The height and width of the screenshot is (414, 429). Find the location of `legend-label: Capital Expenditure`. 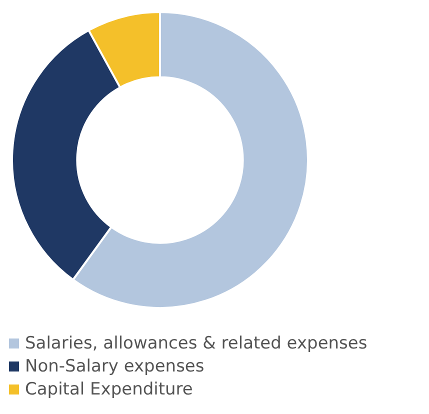

legend-label: Capital Expenditure is located at coordinates (109, 390).